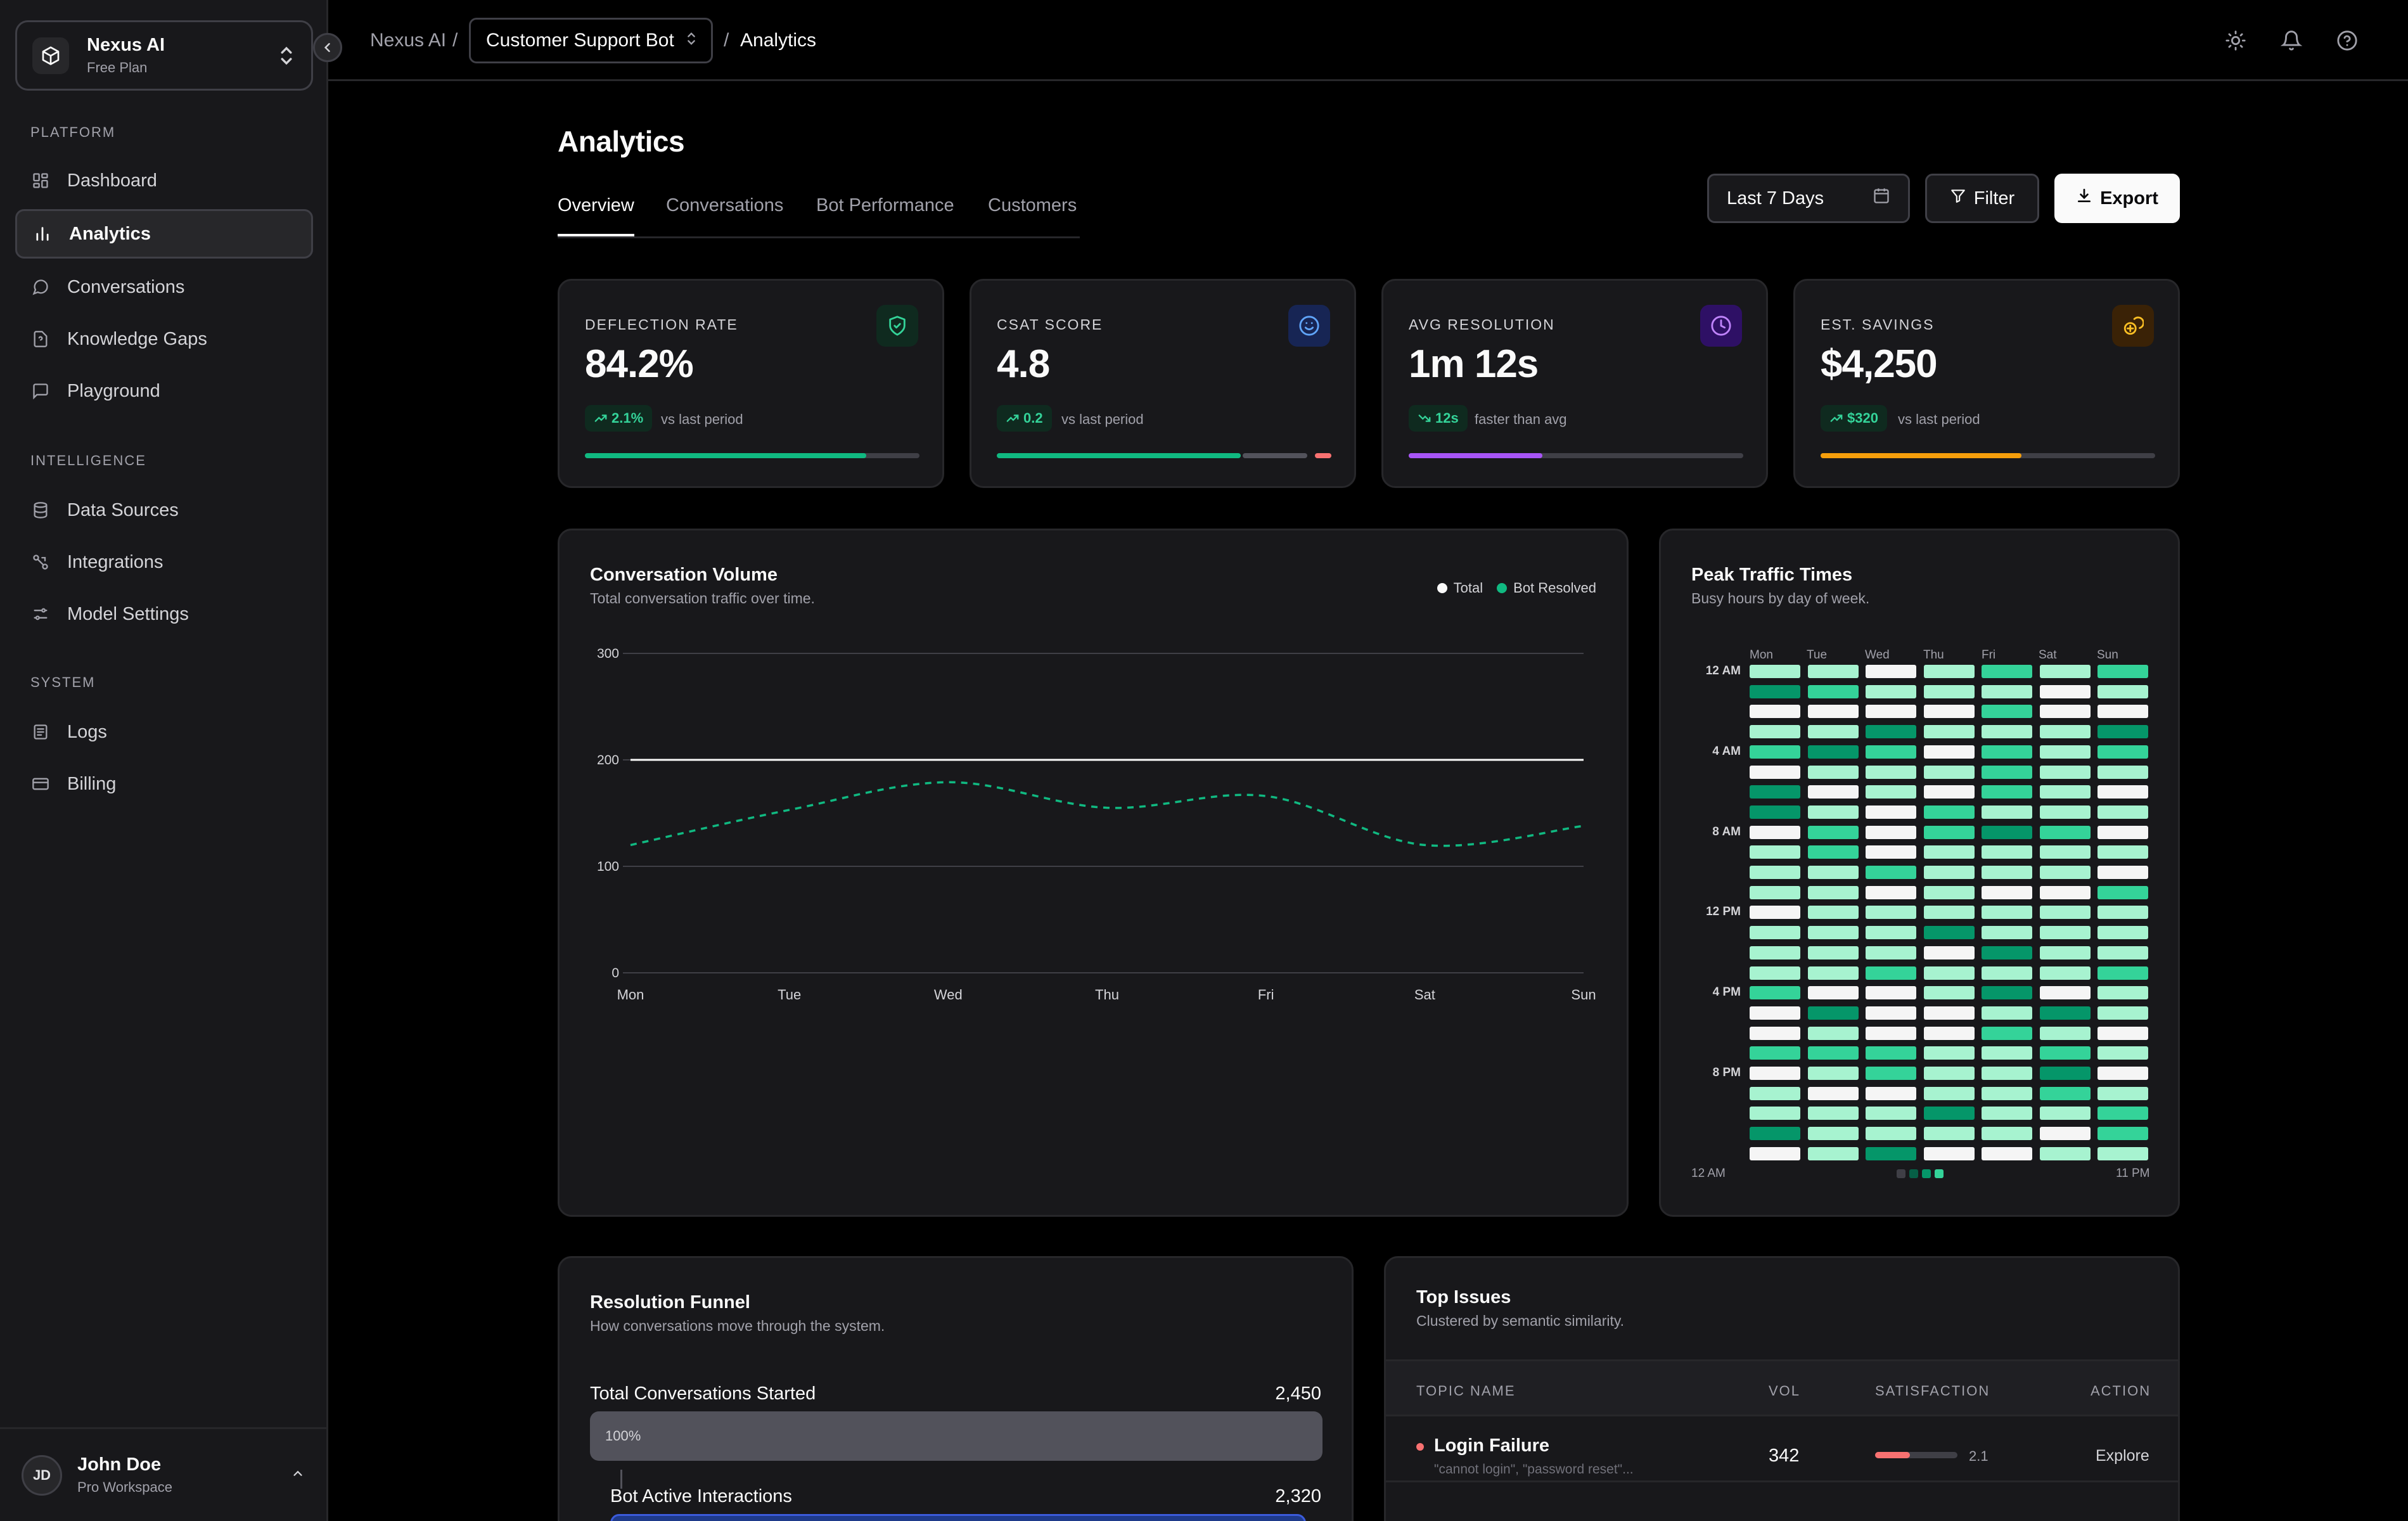 The height and width of the screenshot is (1521, 2408). I want to click on sliders-icon, so click(40, 614).